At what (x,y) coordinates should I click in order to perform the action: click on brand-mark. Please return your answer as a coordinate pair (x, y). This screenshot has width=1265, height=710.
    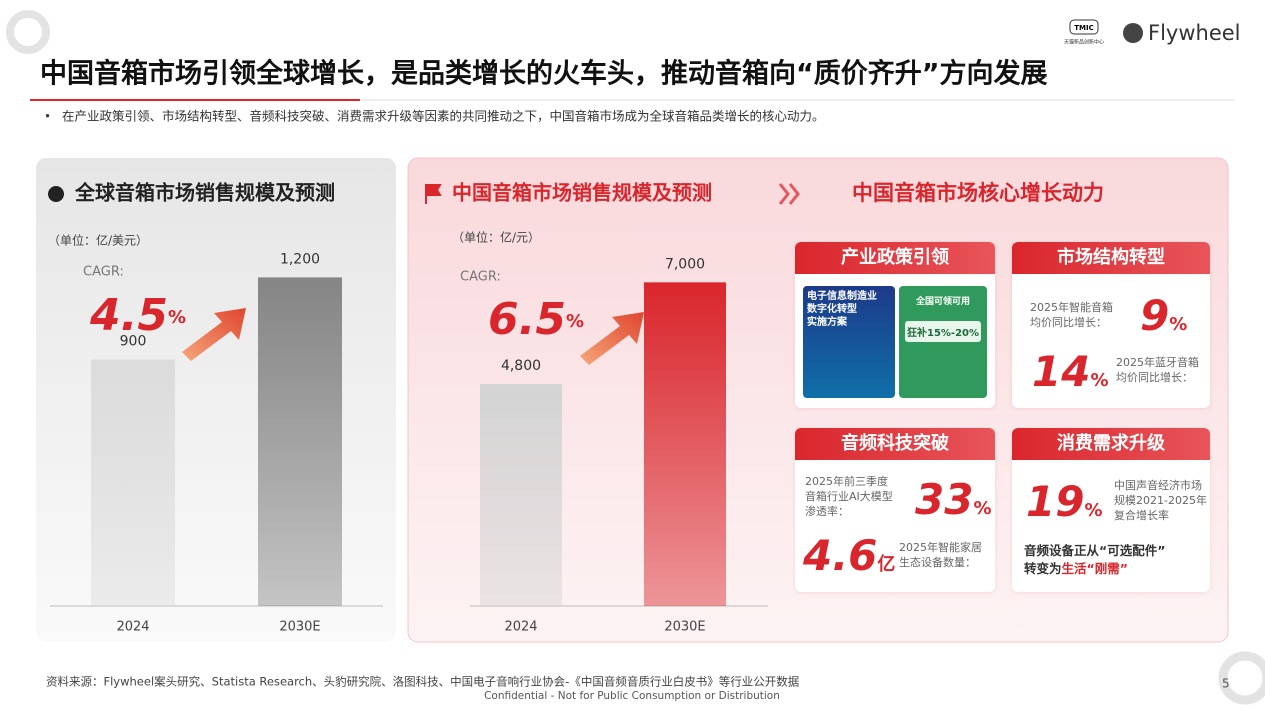
    Looking at the image, I should click on (1133, 33).